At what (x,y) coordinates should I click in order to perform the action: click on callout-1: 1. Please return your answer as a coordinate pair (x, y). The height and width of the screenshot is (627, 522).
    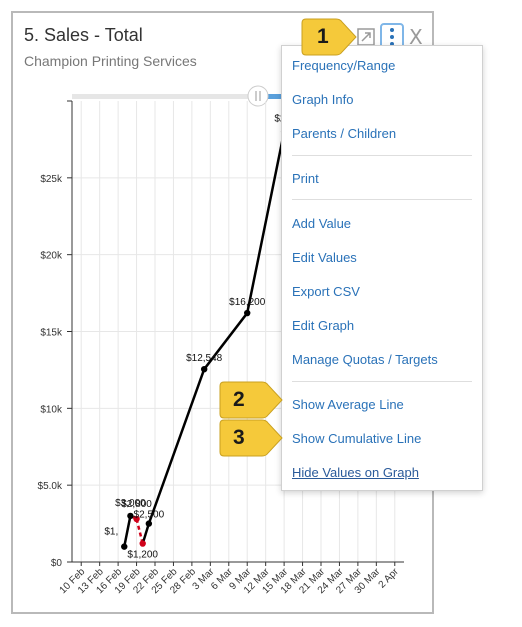
    Looking at the image, I should click on (328, 37).